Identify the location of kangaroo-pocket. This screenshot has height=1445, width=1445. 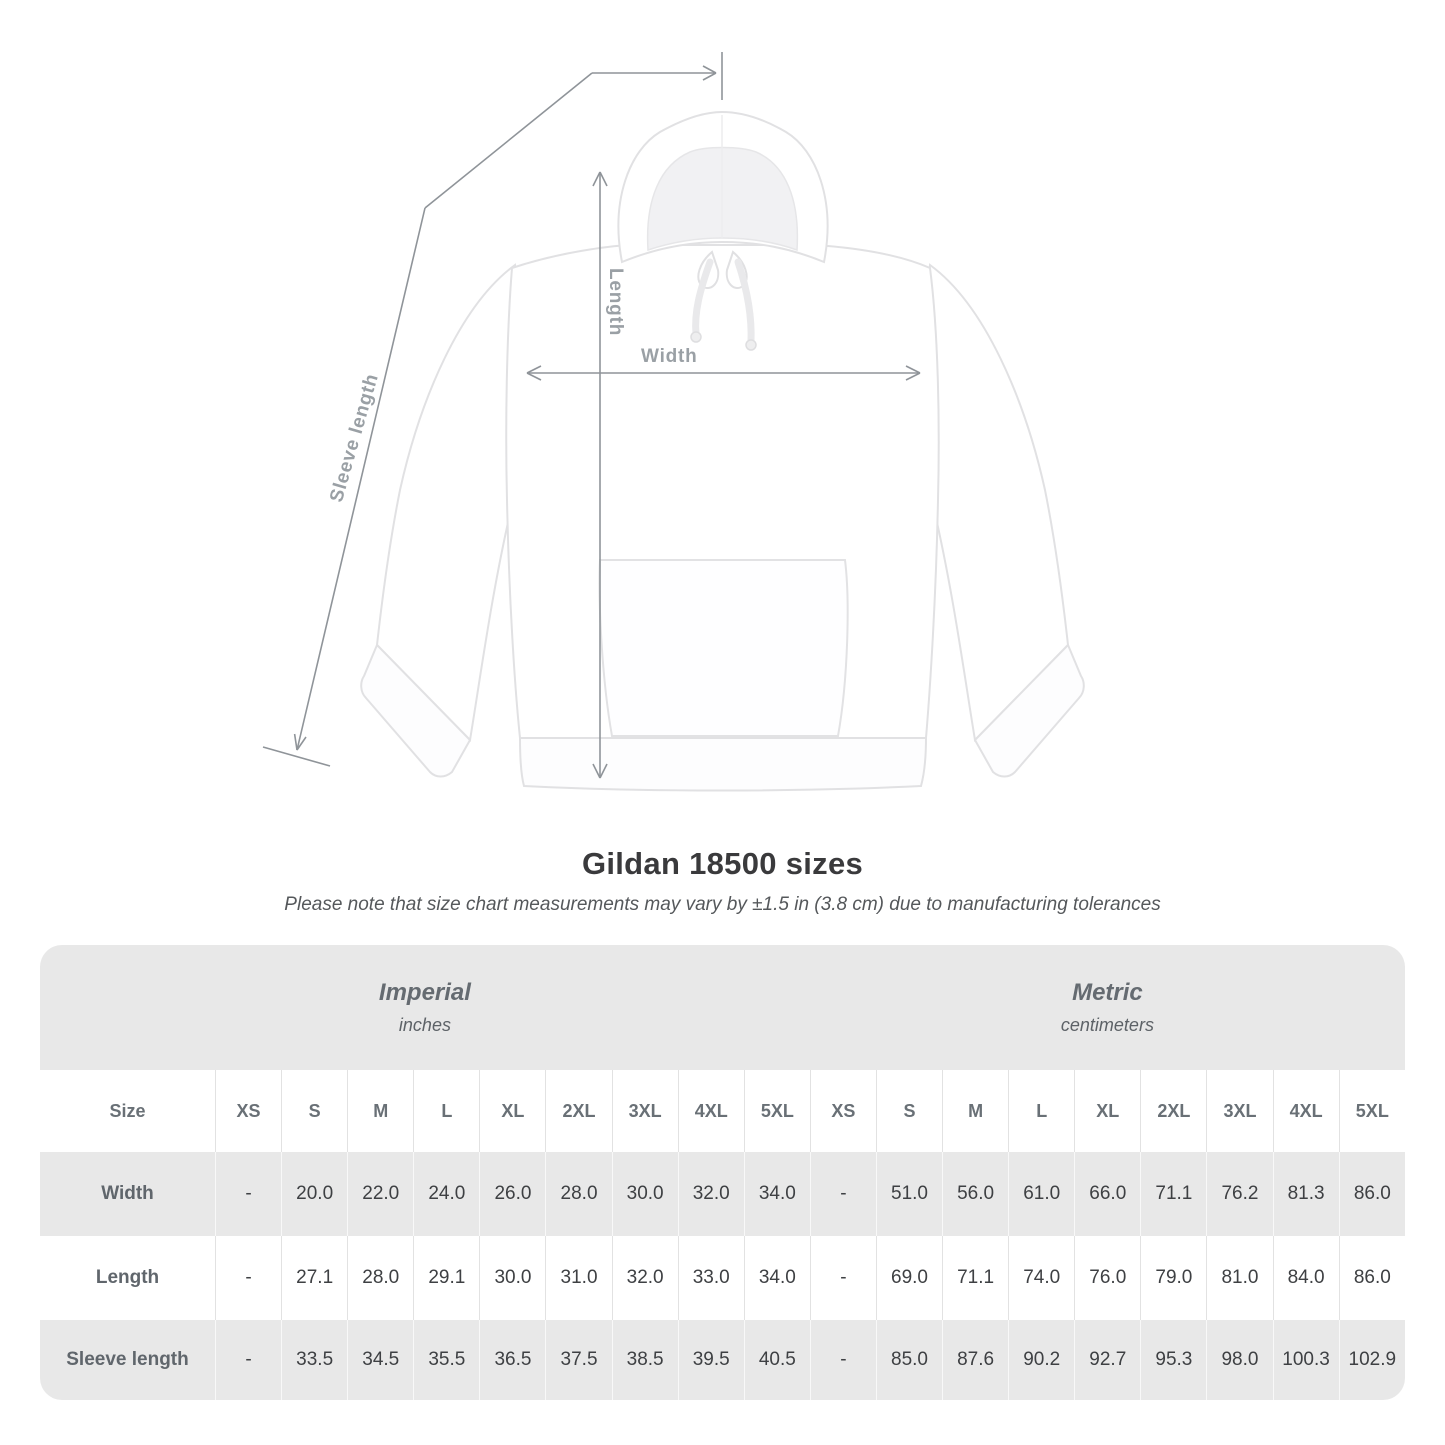
(723, 648).